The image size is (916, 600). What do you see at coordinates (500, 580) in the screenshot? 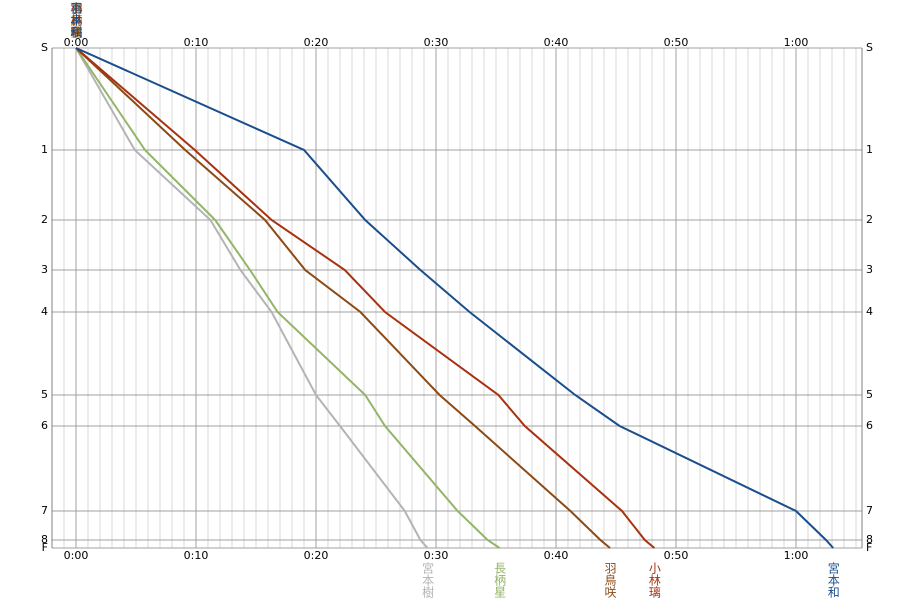
I see `series-end-label: 長柄星` at bounding box center [500, 580].